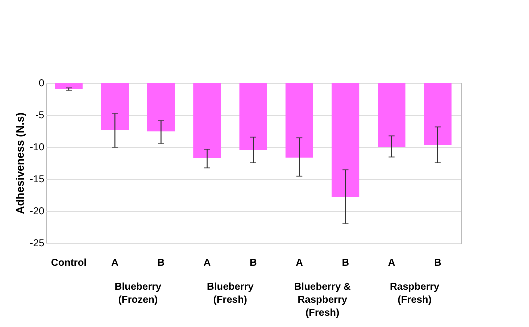 This screenshot has width=529, height=327. Describe the element at coordinates (230, 294) in the screenshot. I see `text: Blueberry (Fresh)` at that location.